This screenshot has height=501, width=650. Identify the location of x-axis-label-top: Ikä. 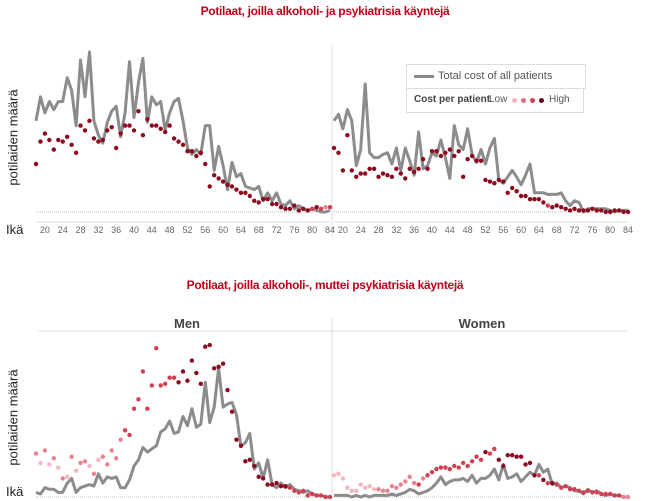
(15, 229).